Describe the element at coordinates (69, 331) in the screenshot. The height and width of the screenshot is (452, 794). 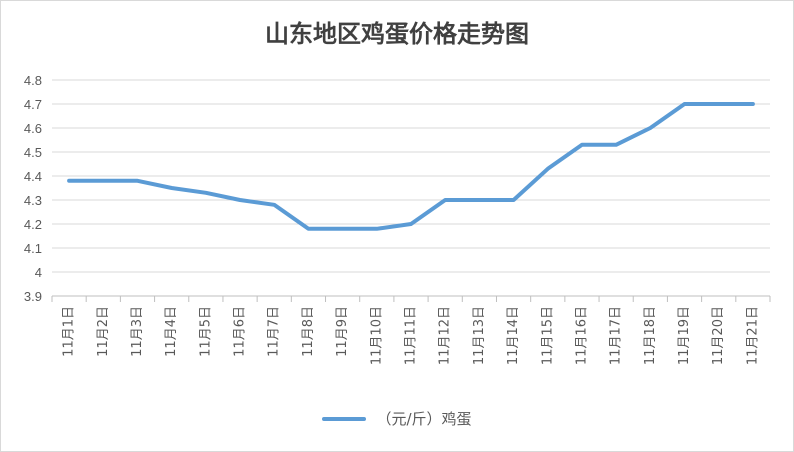
I see `x-tick-label: 11月1日` at that location.